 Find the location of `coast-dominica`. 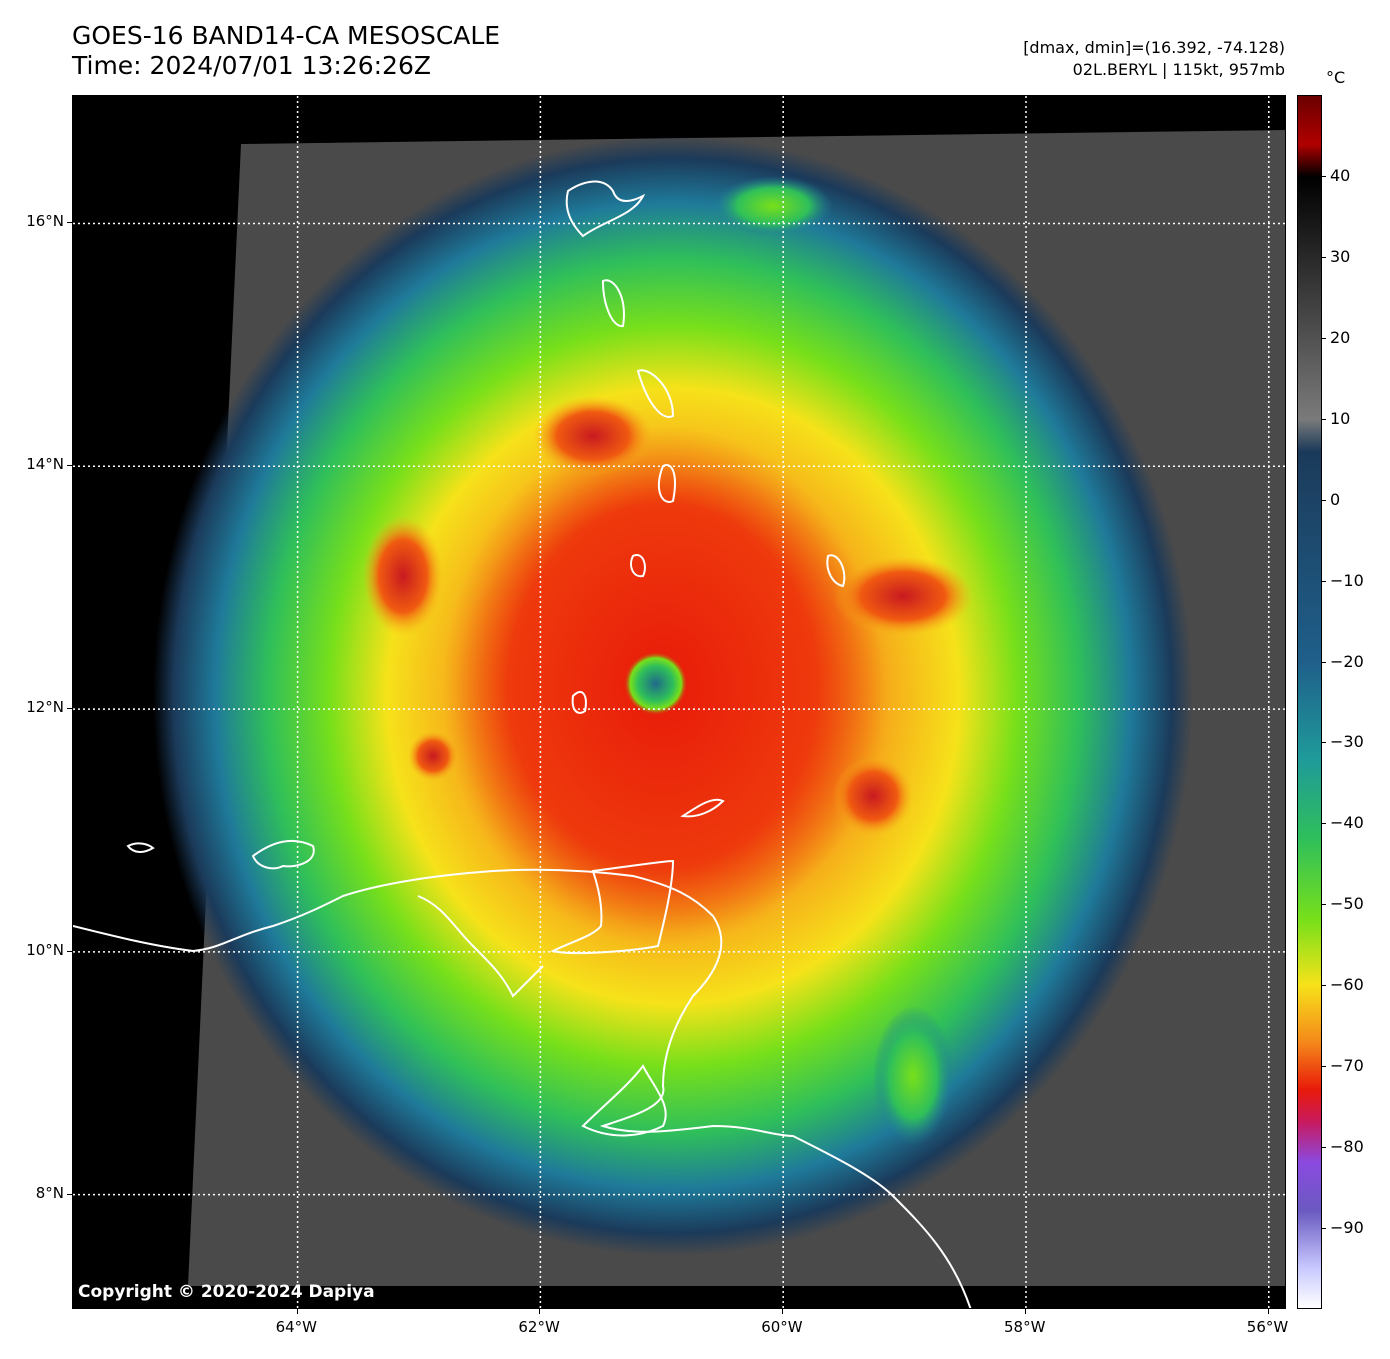

coast-dominica is located at coordinates (613, 303).